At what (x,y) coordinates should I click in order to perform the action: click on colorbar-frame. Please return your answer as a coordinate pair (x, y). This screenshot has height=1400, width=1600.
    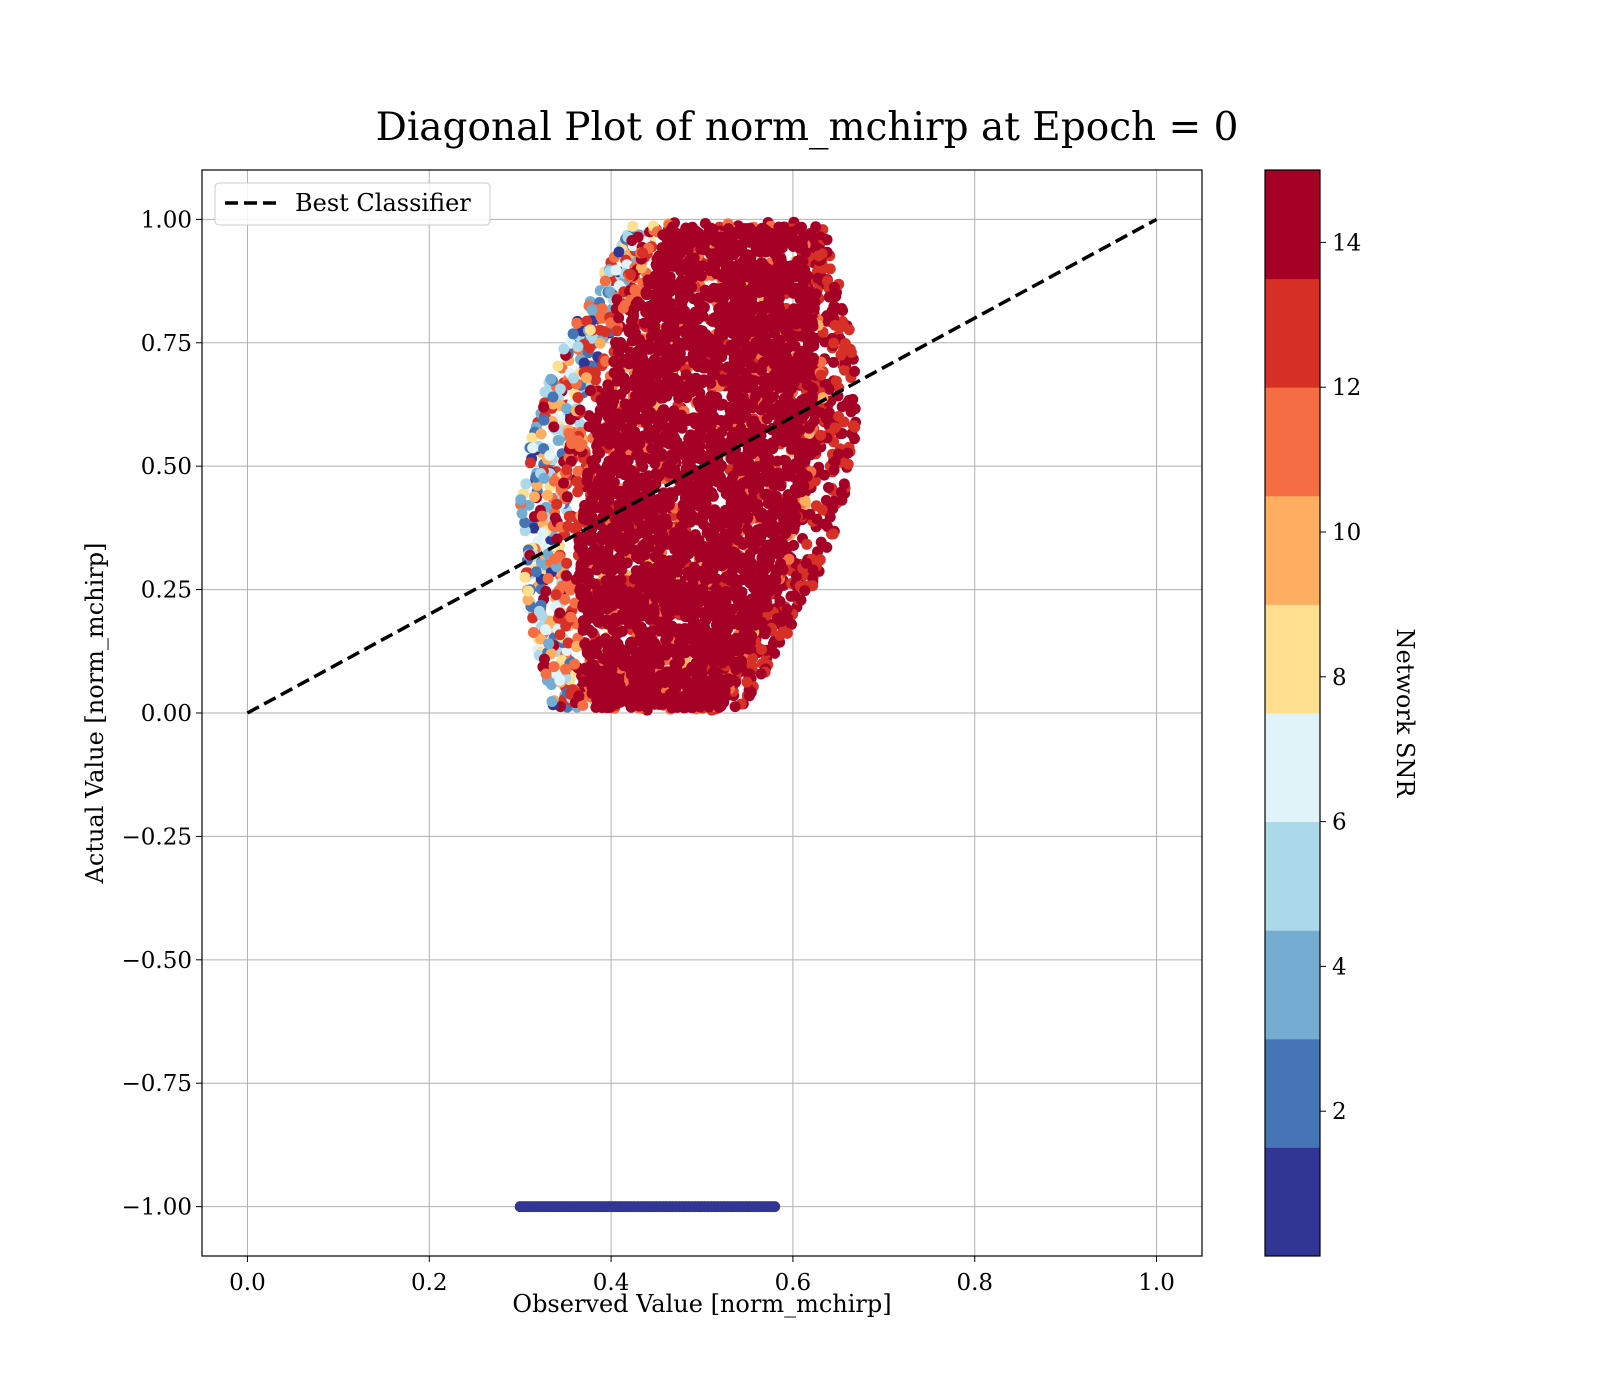
    Looking at the image, I should click on (1292, 713).